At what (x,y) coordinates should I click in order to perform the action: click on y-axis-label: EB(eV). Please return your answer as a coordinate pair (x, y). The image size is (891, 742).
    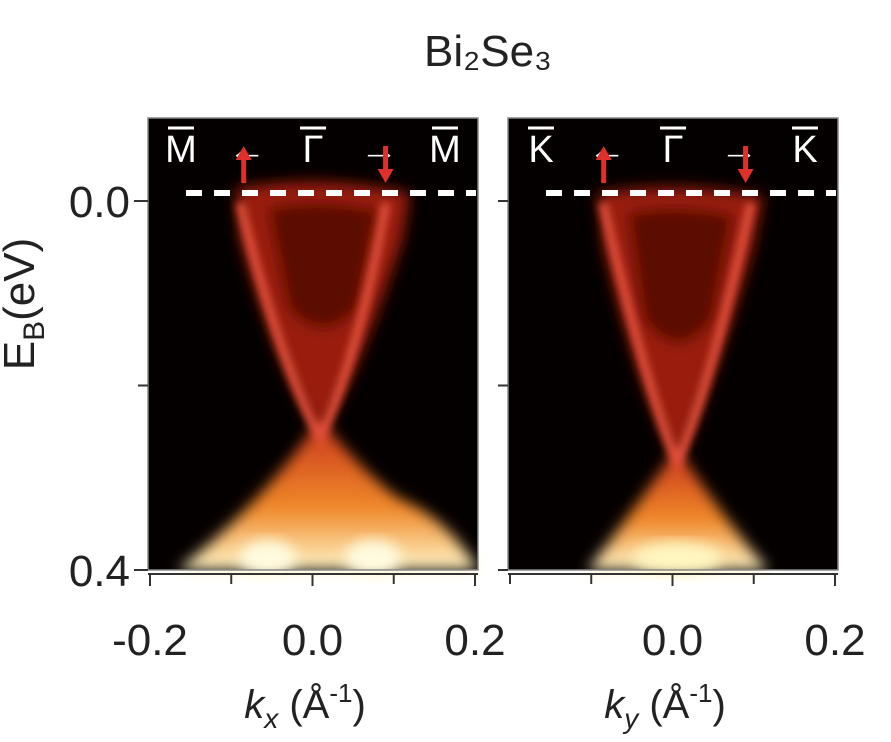
    Looking at the image, I should click on (25, 304).